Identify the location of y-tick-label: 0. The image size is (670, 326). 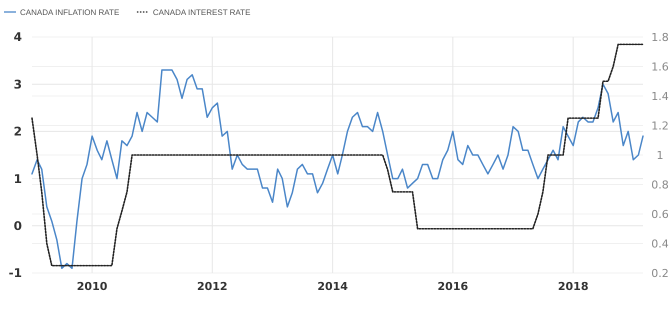
(18, 226).